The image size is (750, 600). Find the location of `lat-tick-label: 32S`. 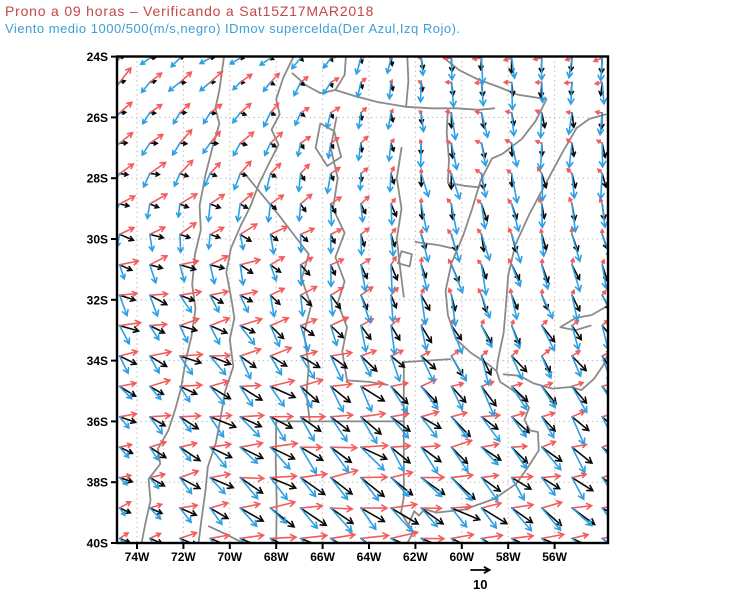

lat-tick-label: 32S is located at coordinates (97, 300).